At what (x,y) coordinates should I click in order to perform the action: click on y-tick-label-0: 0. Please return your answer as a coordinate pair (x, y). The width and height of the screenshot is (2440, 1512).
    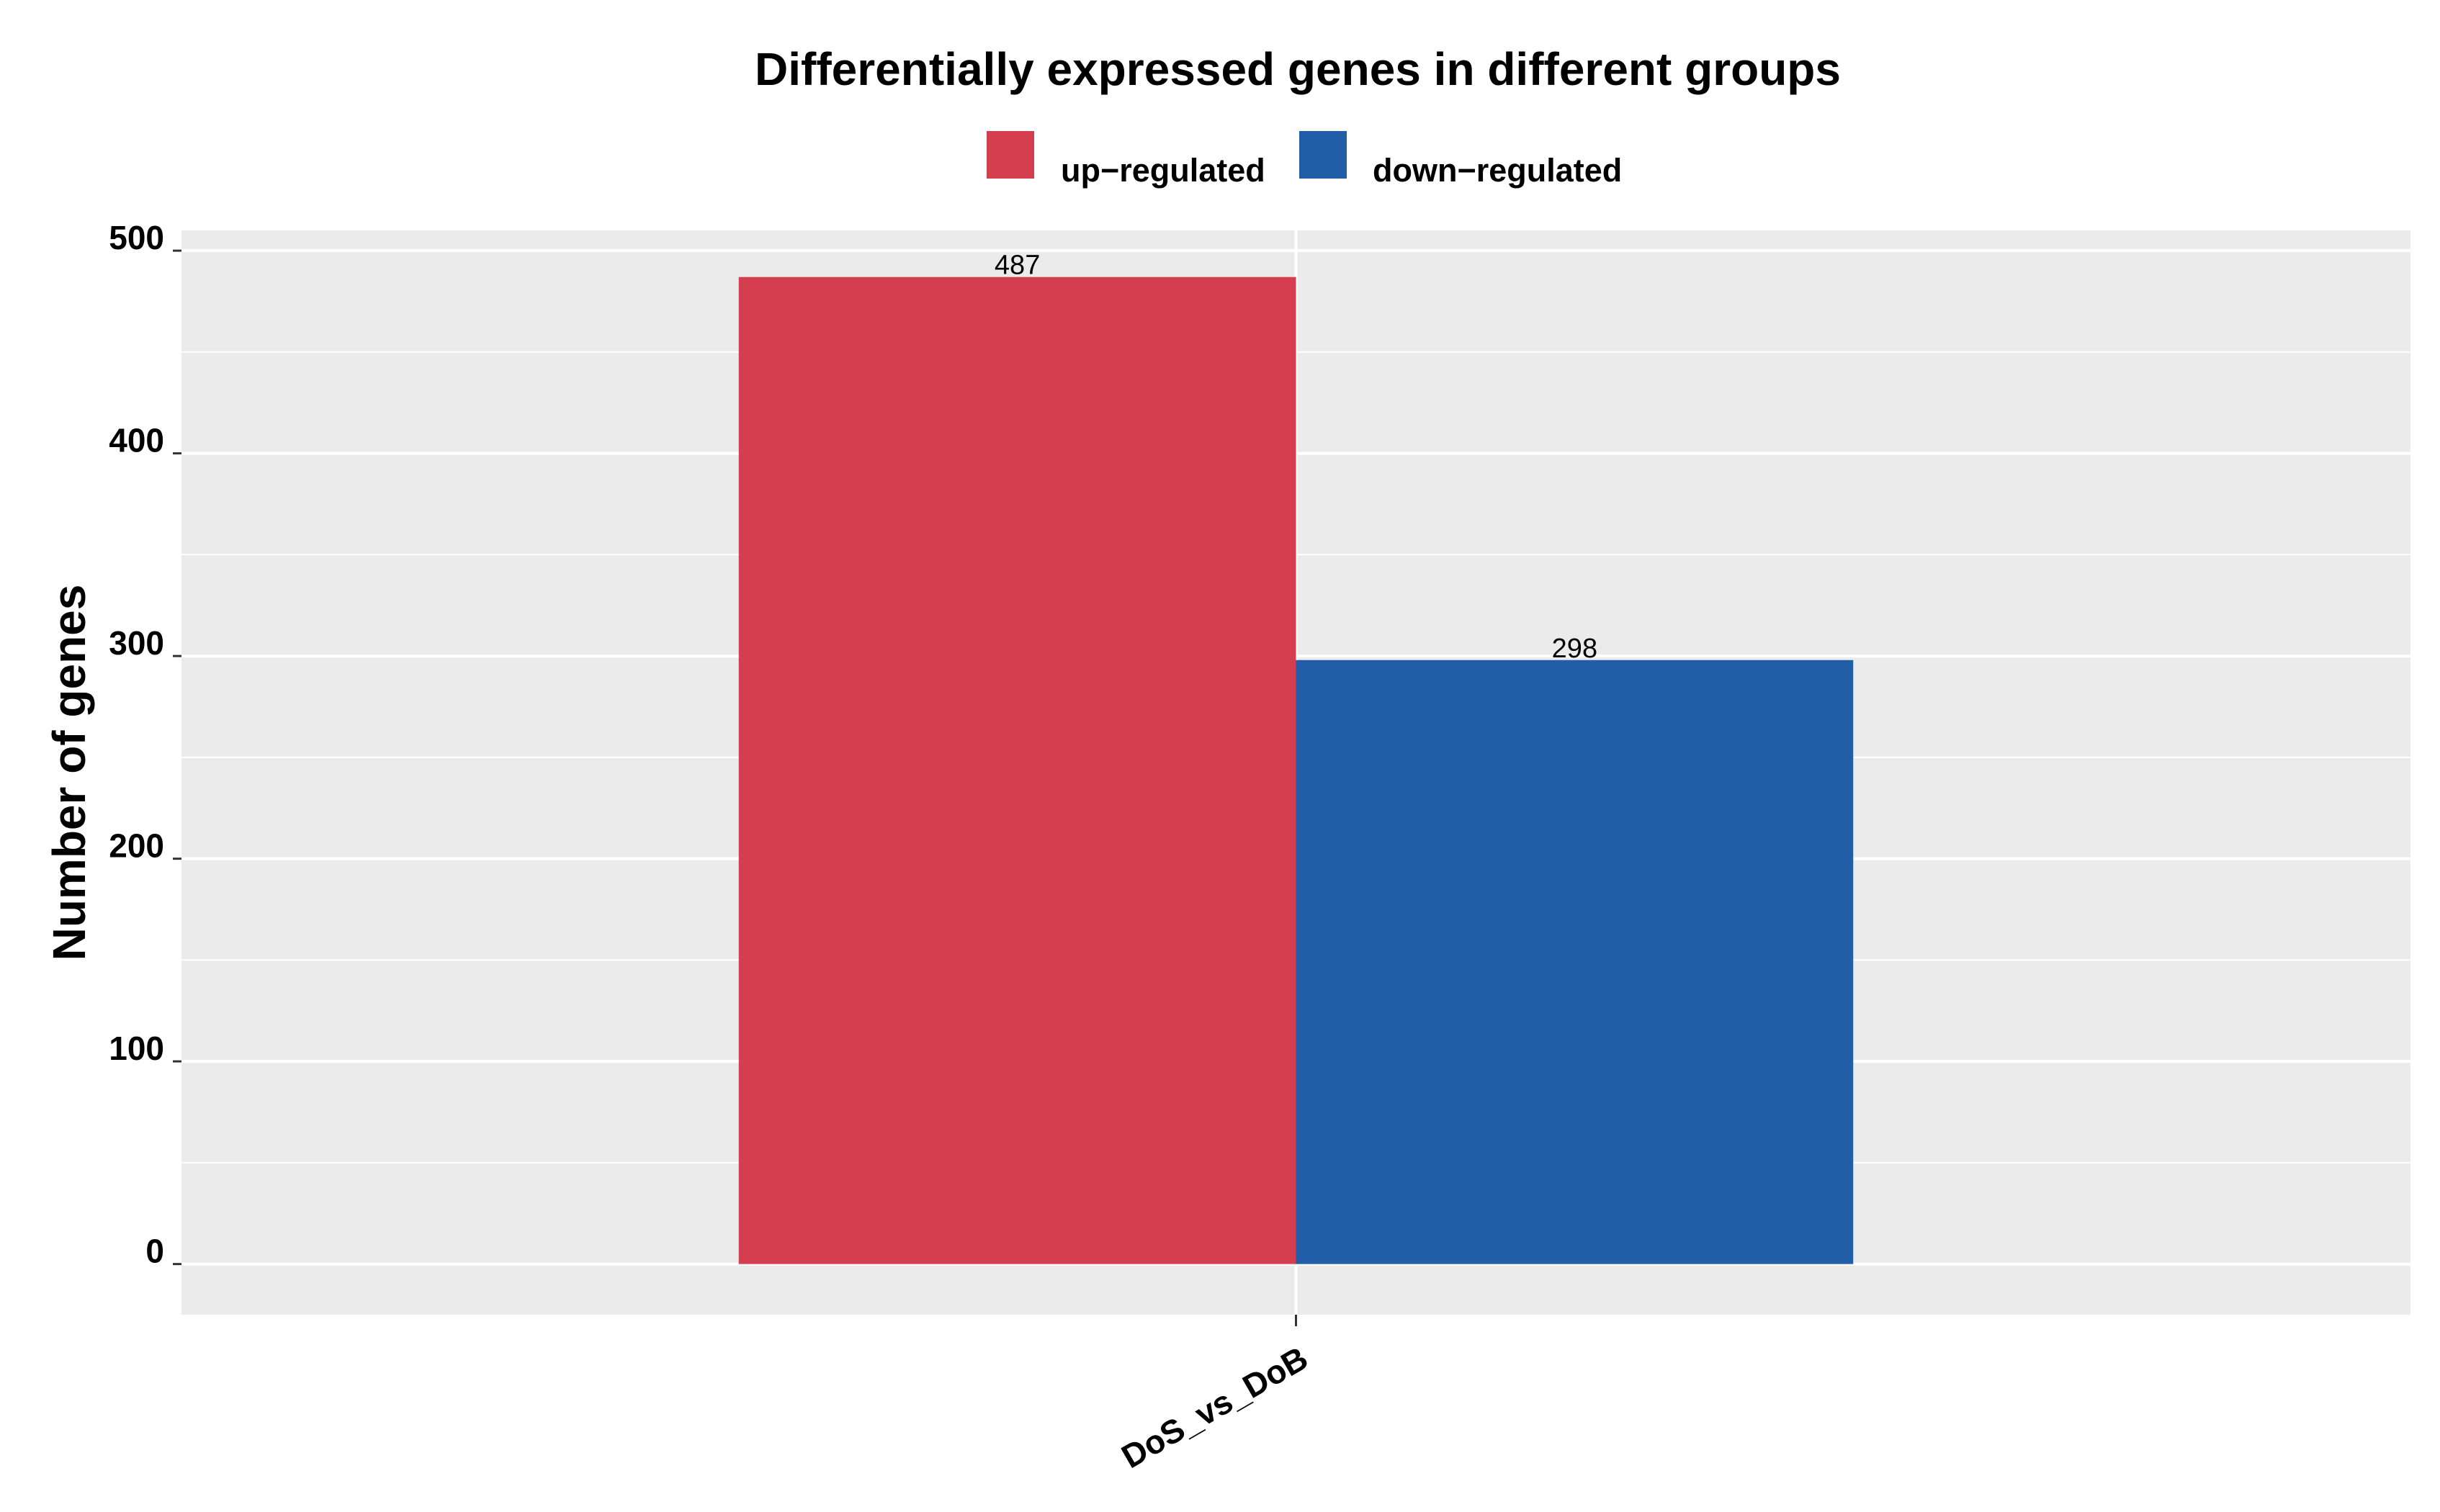
    Looking at the image, I should click on (154, 1251).